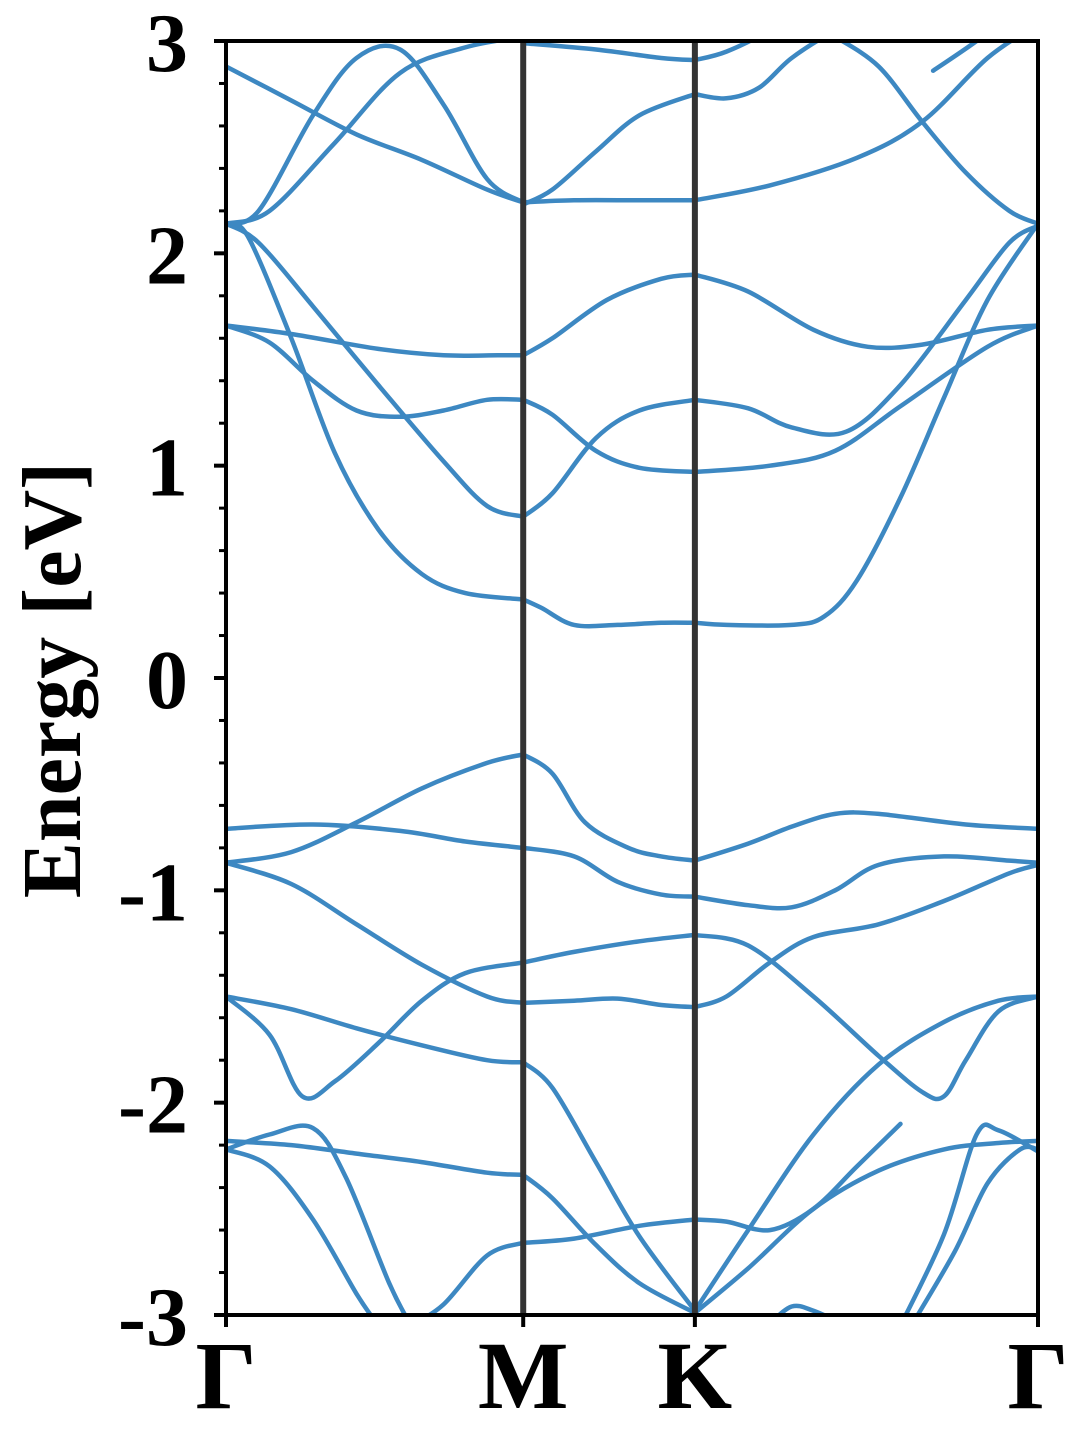 Image resolution: width=1080 pixels, height=1440 pixels. What do you see at coordinates (695, 1375) in the screenshot?
I see `x-tick-label: K` at bounding box center [695, 1375].